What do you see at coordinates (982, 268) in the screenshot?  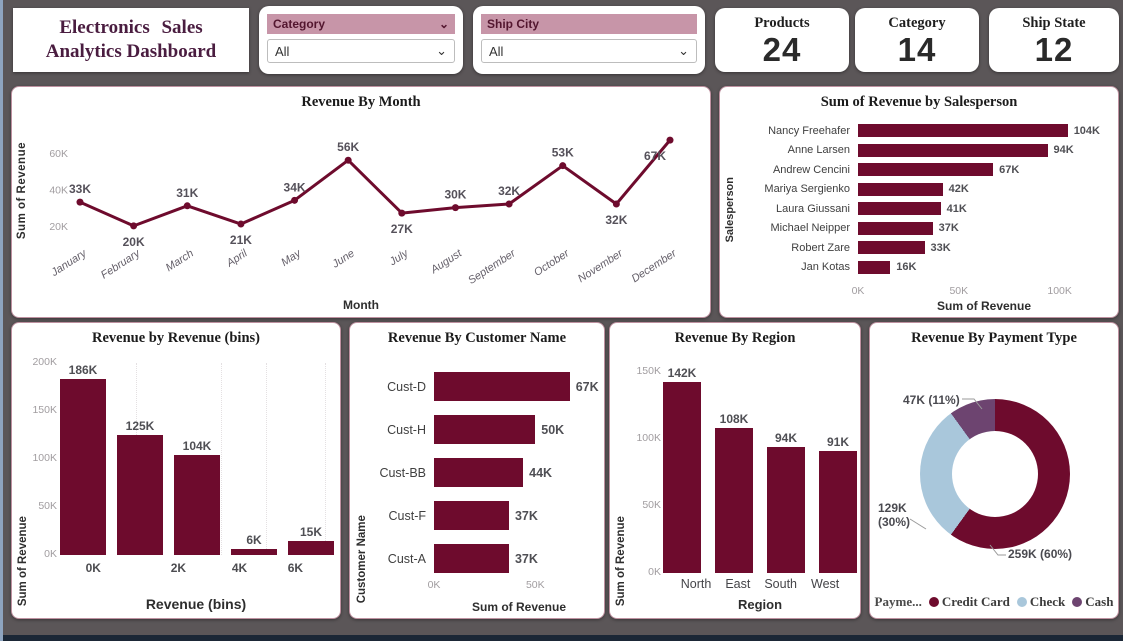 I see `bar-track: 16K` at bounding box center [982, 268].